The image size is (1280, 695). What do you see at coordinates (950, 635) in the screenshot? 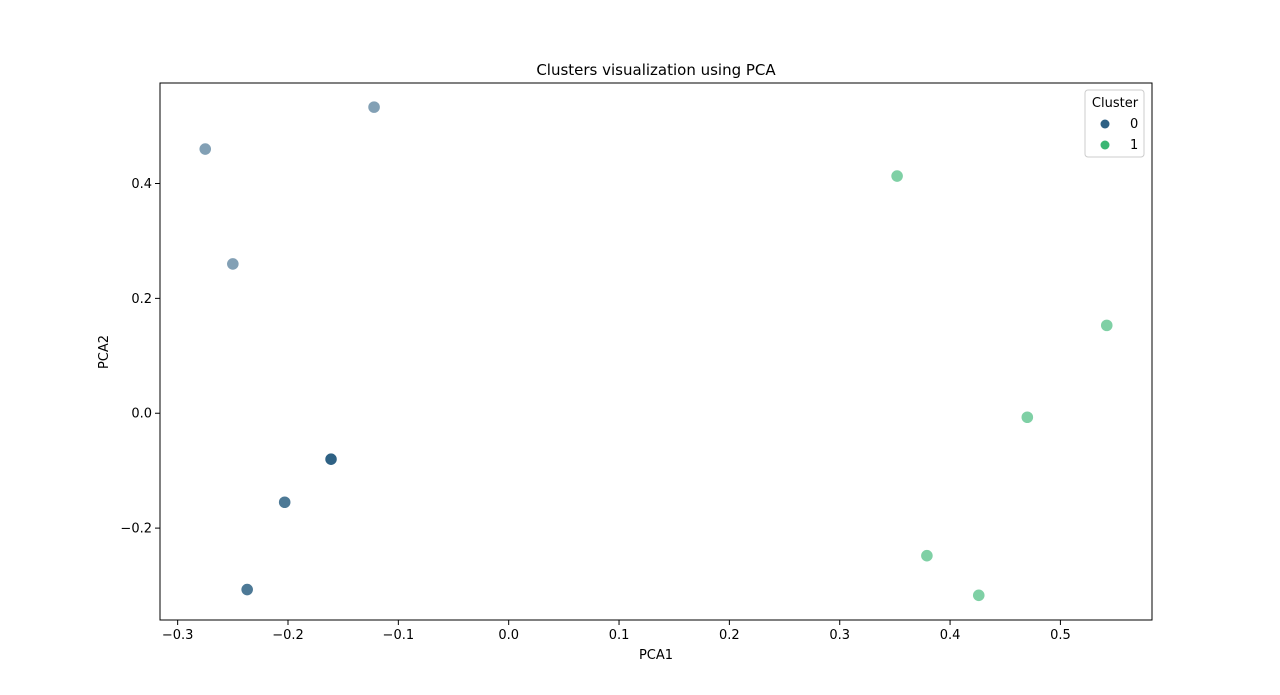
I see `x-tick-label: 0.4` at bounding box center [950, 635].